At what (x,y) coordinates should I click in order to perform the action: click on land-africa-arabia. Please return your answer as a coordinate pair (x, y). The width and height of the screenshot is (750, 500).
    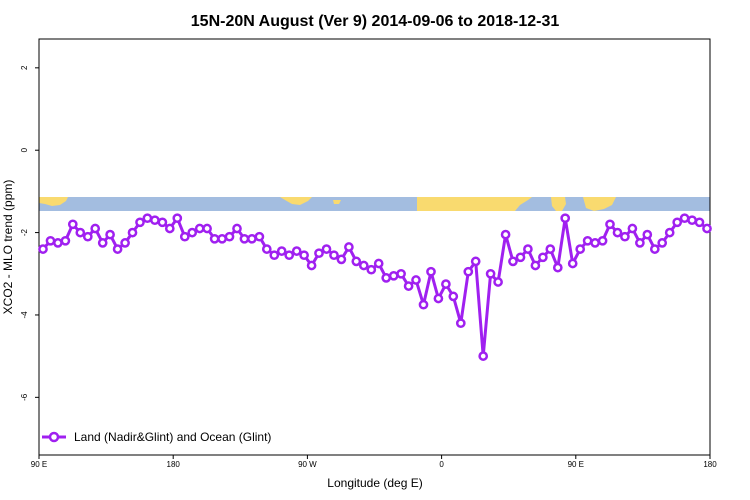
    Looking at the image, I should click on (474, 204).